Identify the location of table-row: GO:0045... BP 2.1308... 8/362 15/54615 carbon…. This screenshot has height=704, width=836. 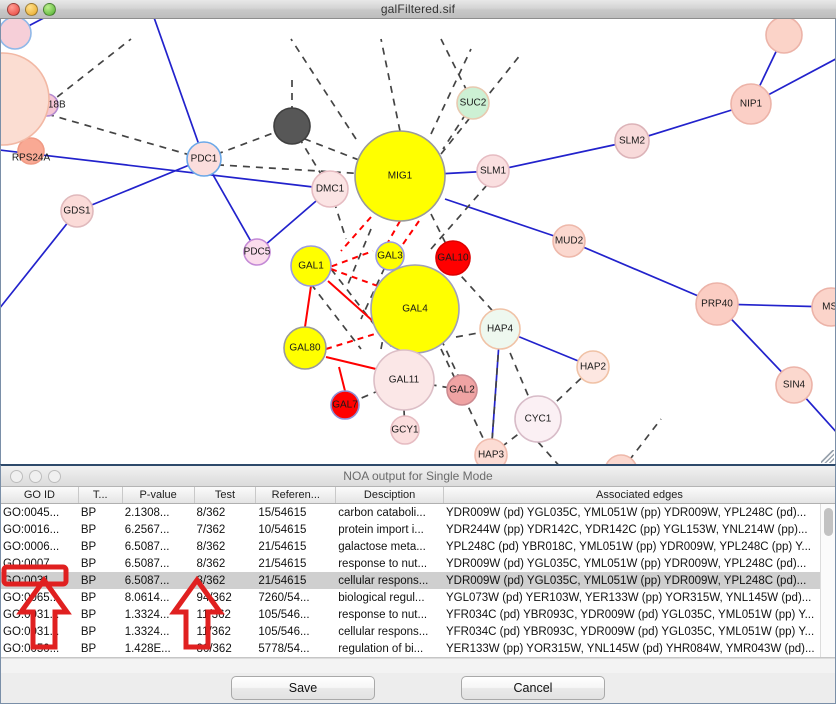
(418, 512).